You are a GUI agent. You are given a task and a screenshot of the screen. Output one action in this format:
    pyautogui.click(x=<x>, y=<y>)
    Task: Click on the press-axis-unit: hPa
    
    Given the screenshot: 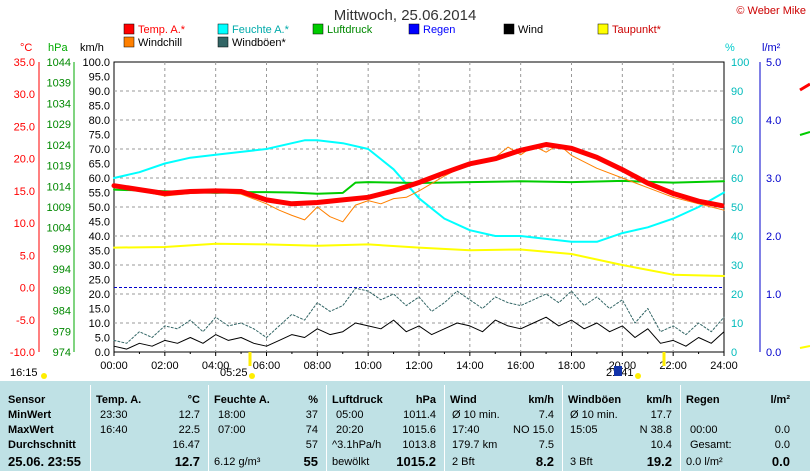 What is the action you would take?
    pyautogui.click(x=58, y=48)
    